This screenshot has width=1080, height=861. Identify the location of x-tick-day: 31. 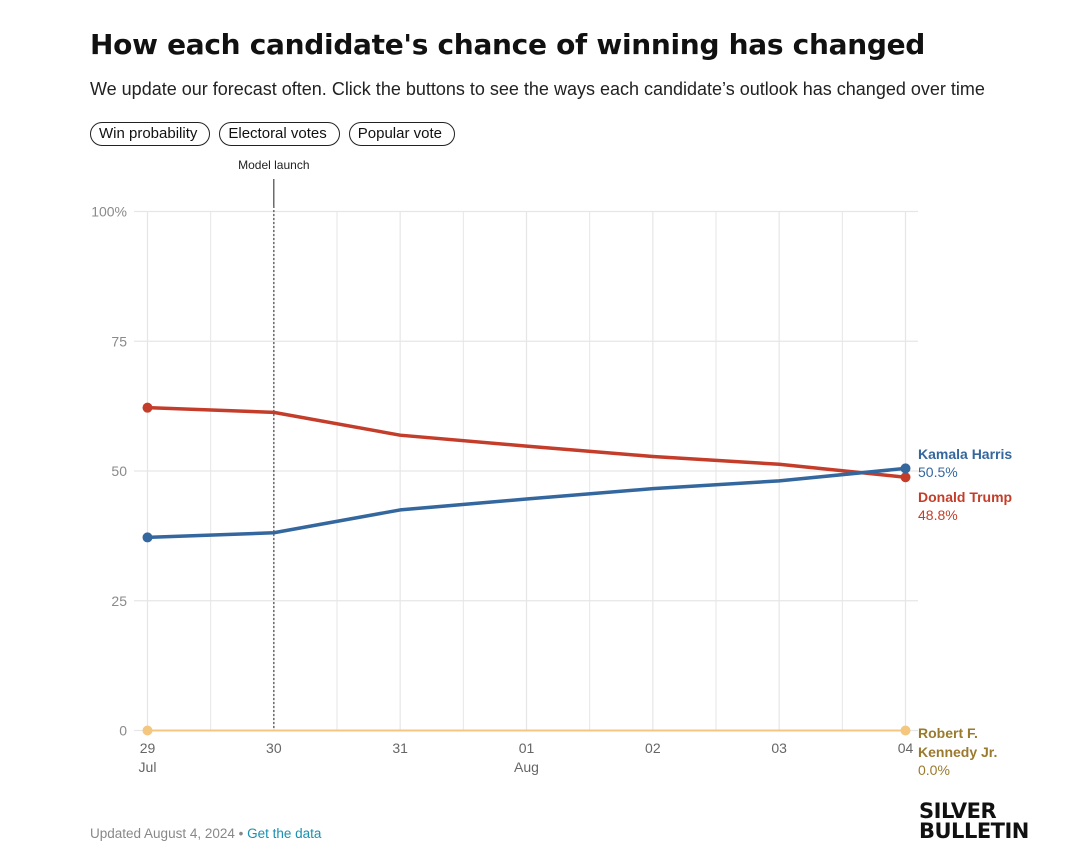
(400, 748).